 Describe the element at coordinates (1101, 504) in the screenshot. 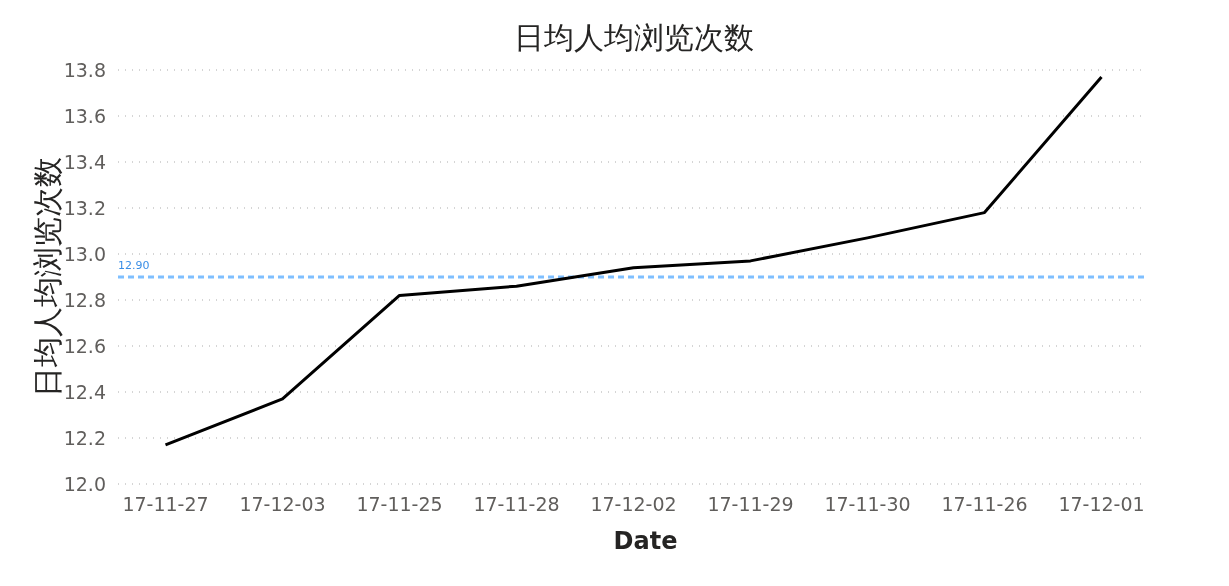

I see `x-tick-label: 17-12-01` at that location.